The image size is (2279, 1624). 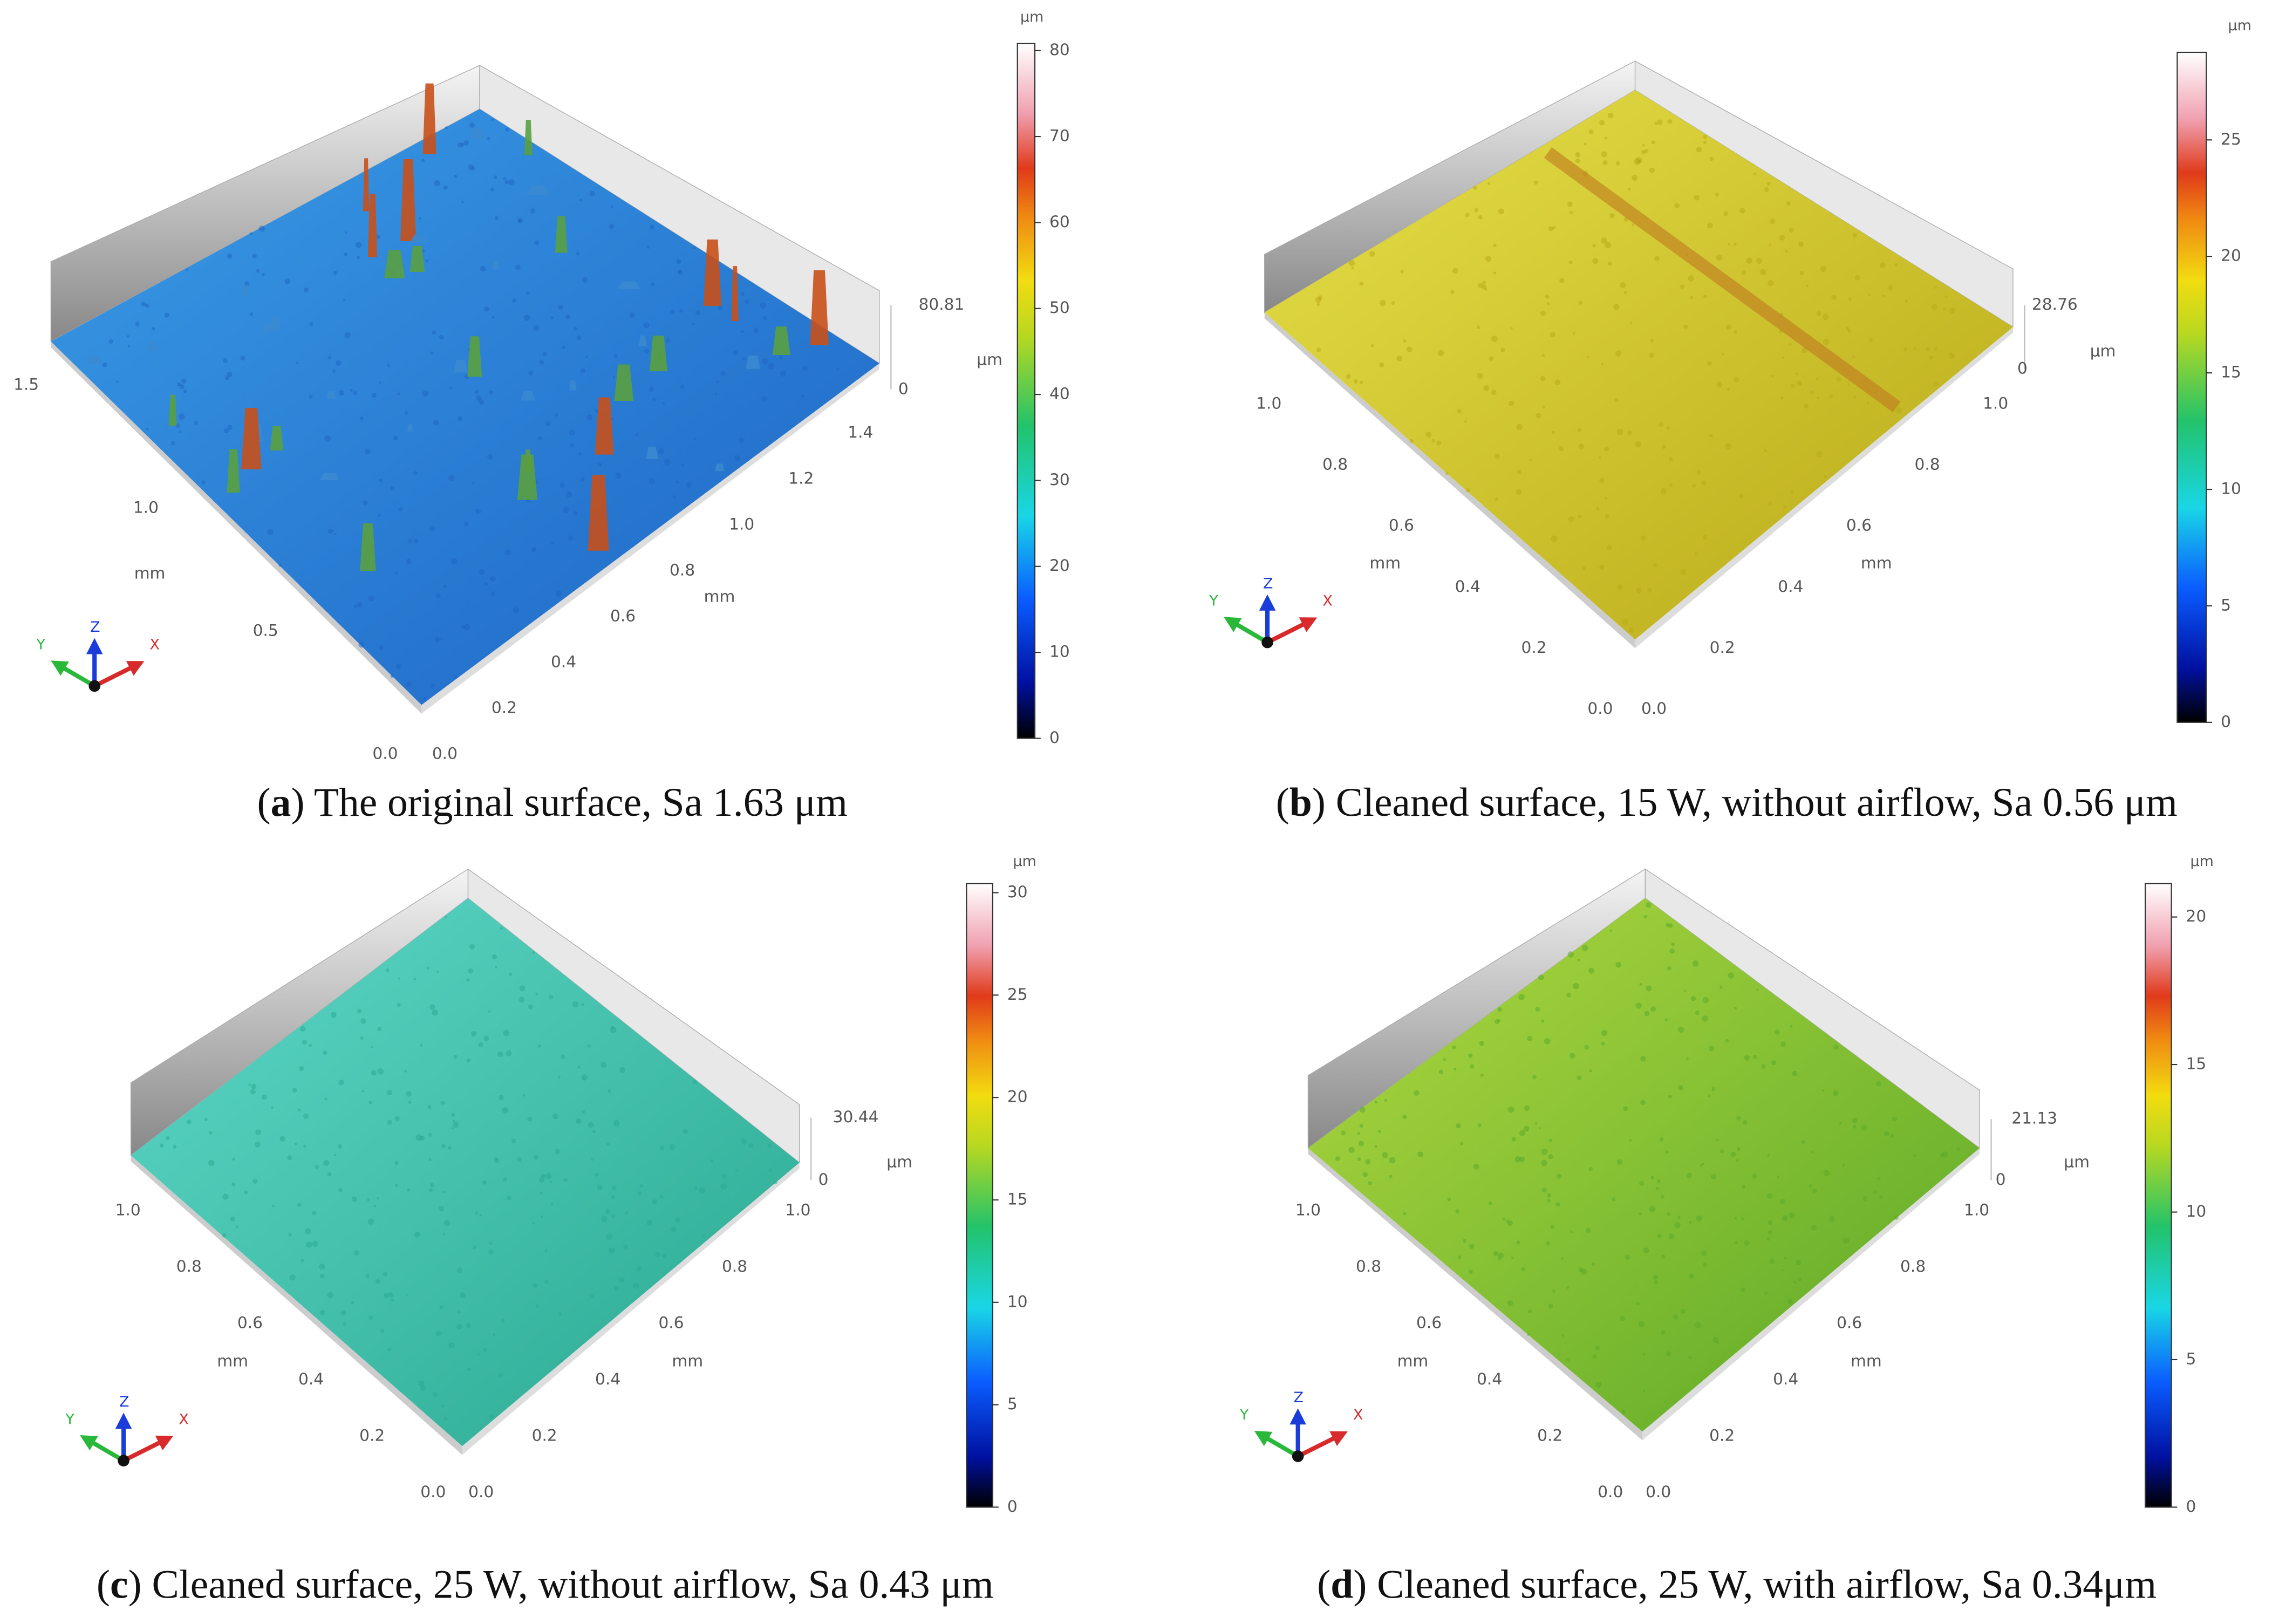 What do you see at coordinates (1786, 1378) in the screenshot?
I see `x-tick-label: 0.4` at bounding box center [1786, 1378].